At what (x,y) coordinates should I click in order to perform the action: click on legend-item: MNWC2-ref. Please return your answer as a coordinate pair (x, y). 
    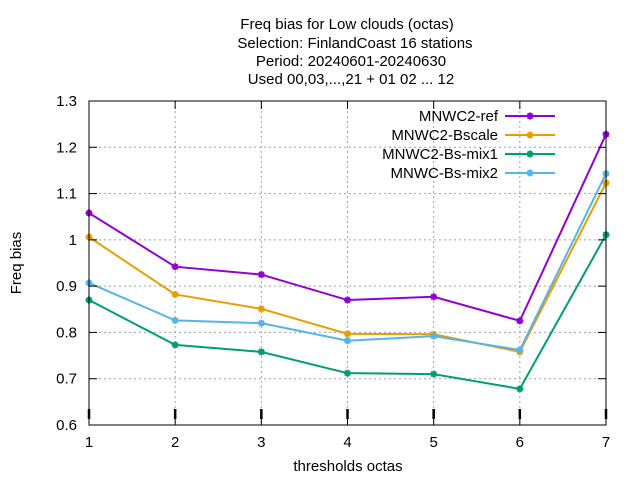
    Looking at the image, I should click on (487, 116).